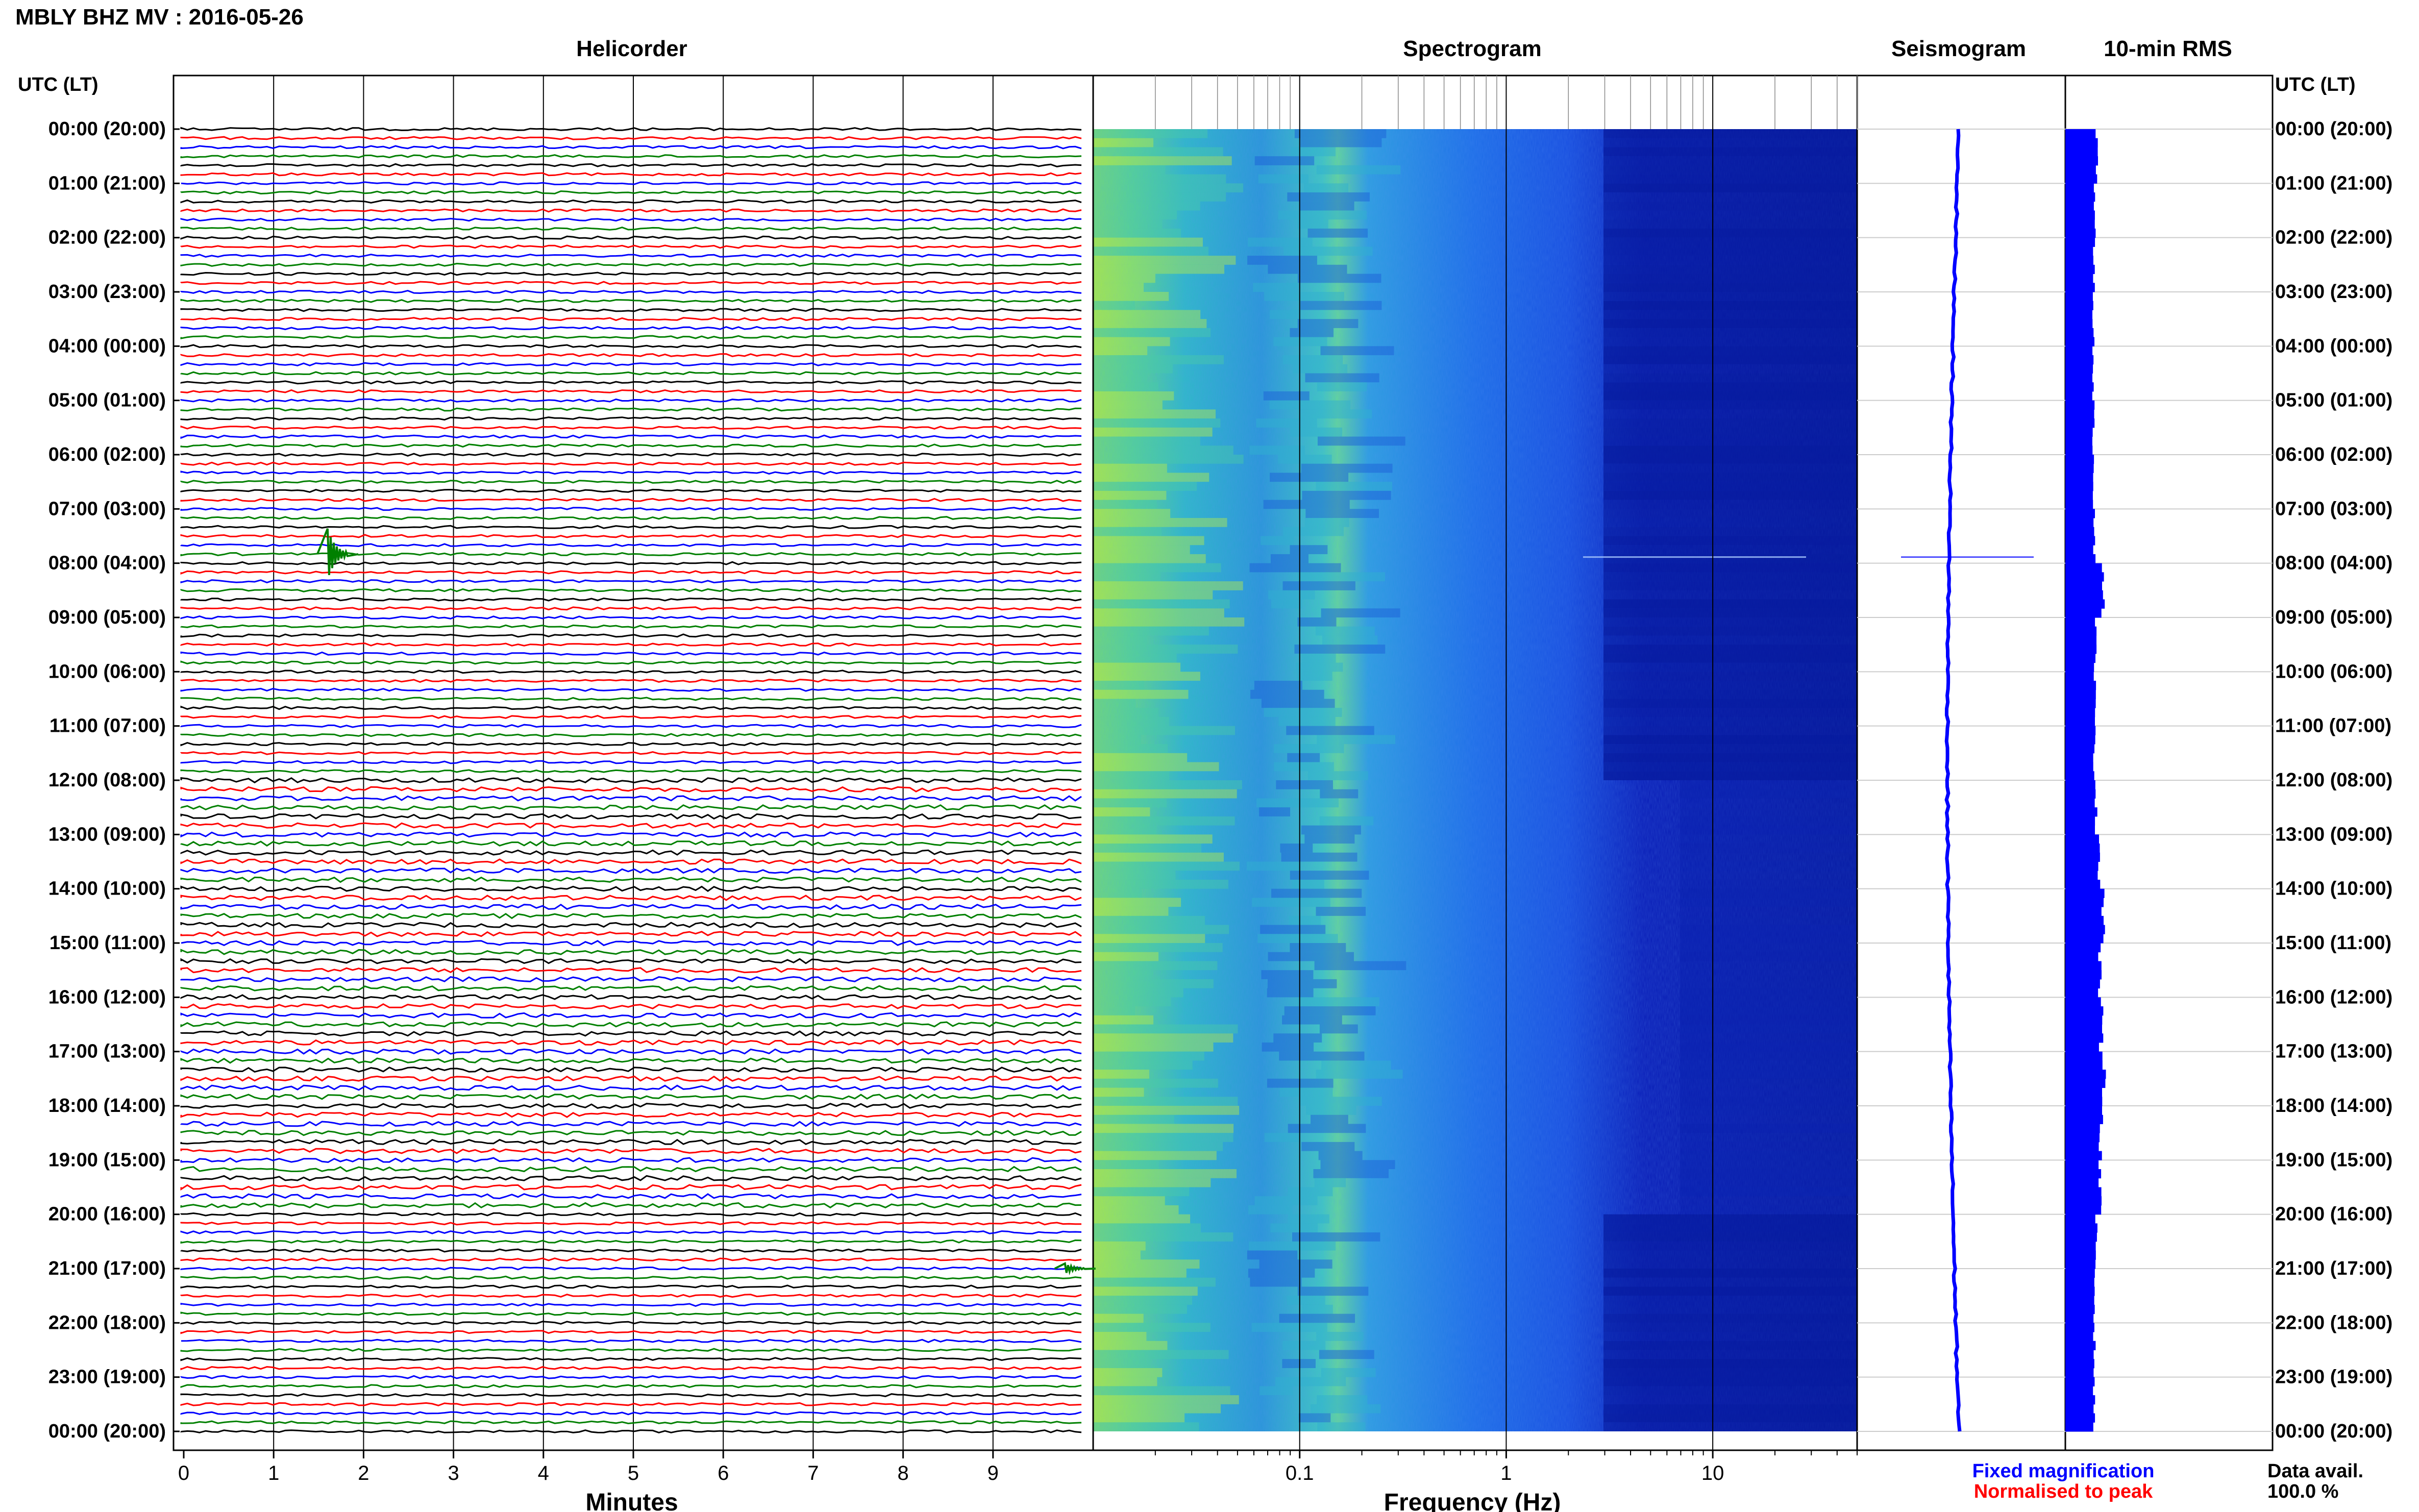 The width and height of the screenshot is (2419, 1512). Describe the element at coordinates (2302, 1491) in the screenshot. I see `data-avail-value: 100.0 %` at that location.